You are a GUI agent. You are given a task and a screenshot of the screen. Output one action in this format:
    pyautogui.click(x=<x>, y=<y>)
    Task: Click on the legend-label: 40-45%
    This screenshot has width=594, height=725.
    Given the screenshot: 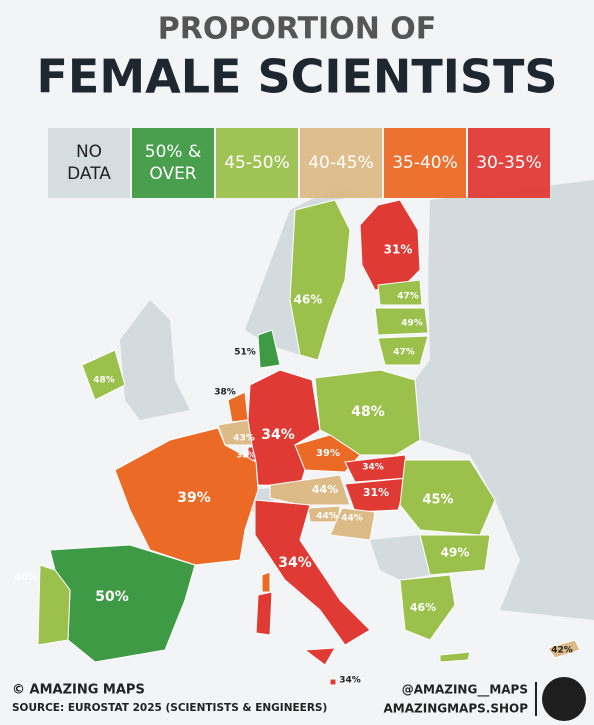 What is the action you would take?
    pyautogui.click(x=341, y=163)
    